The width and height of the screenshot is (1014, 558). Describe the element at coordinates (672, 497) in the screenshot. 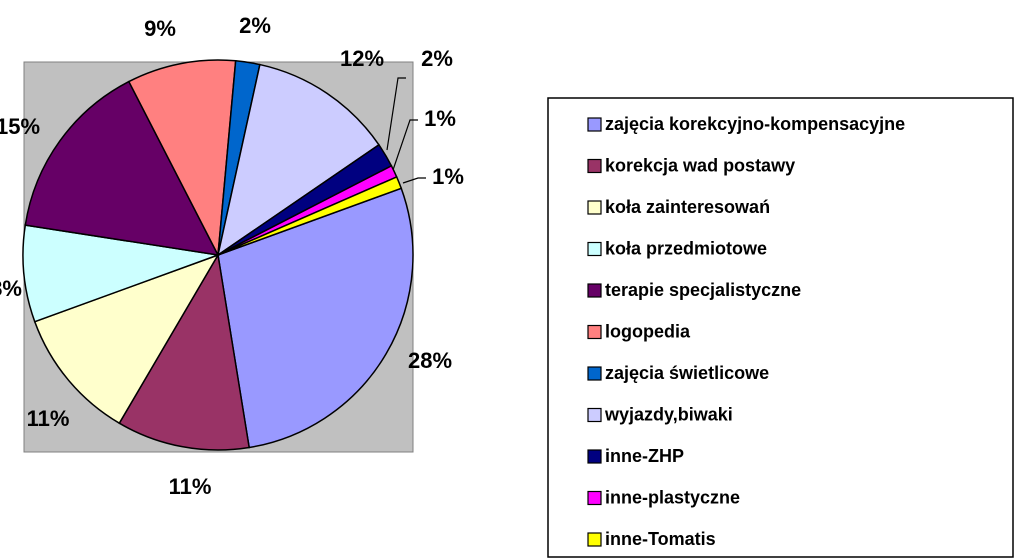

I see `legend-label: inne-plastyczne` at that location.